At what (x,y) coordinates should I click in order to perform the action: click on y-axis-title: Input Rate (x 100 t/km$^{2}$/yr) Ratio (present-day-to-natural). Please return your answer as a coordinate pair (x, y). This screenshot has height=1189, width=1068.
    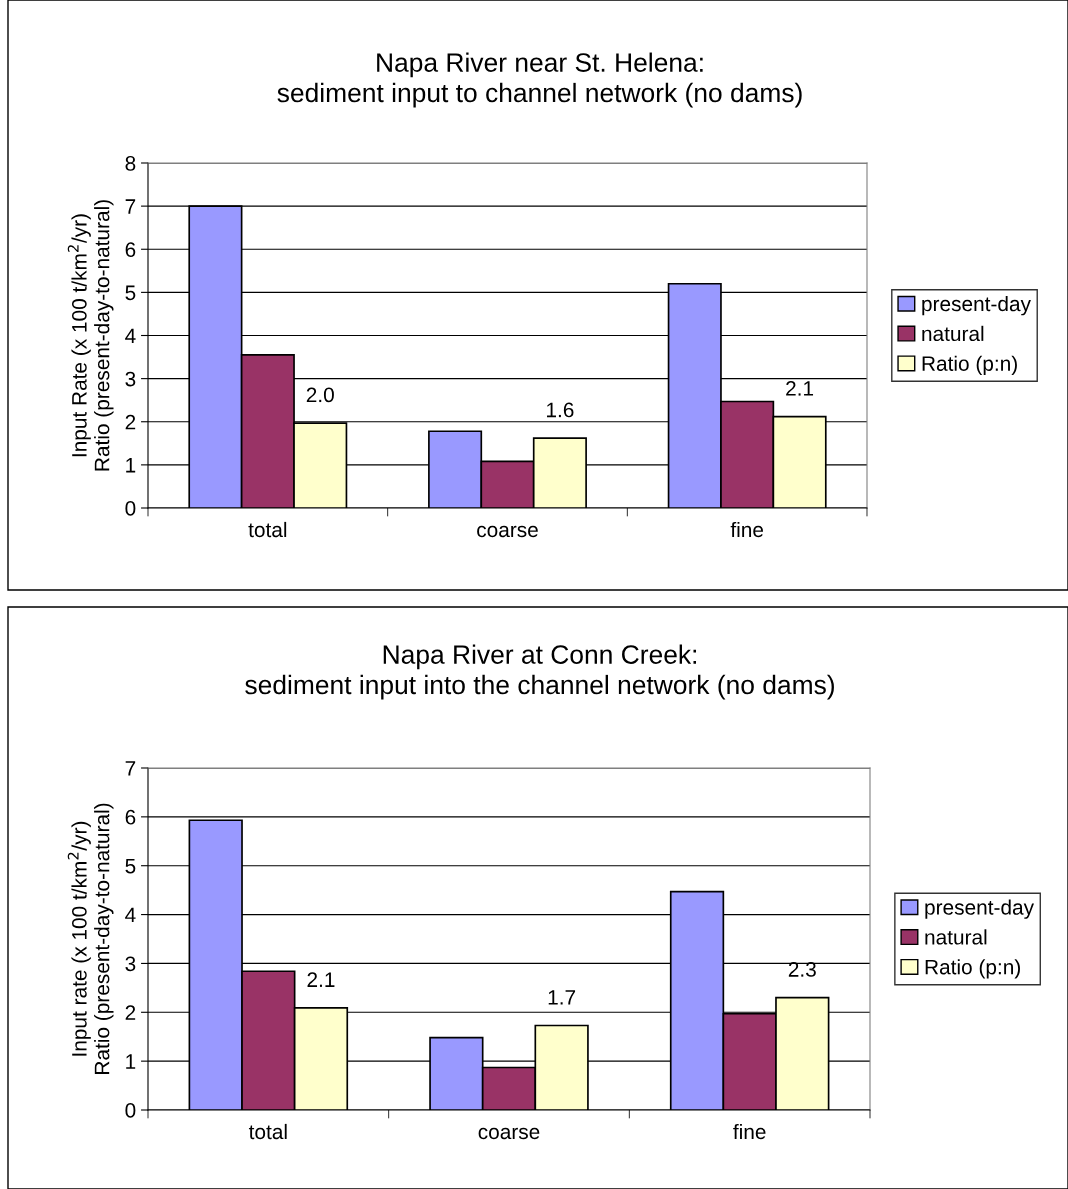
    Looking at the image, I should click on (90, 335).